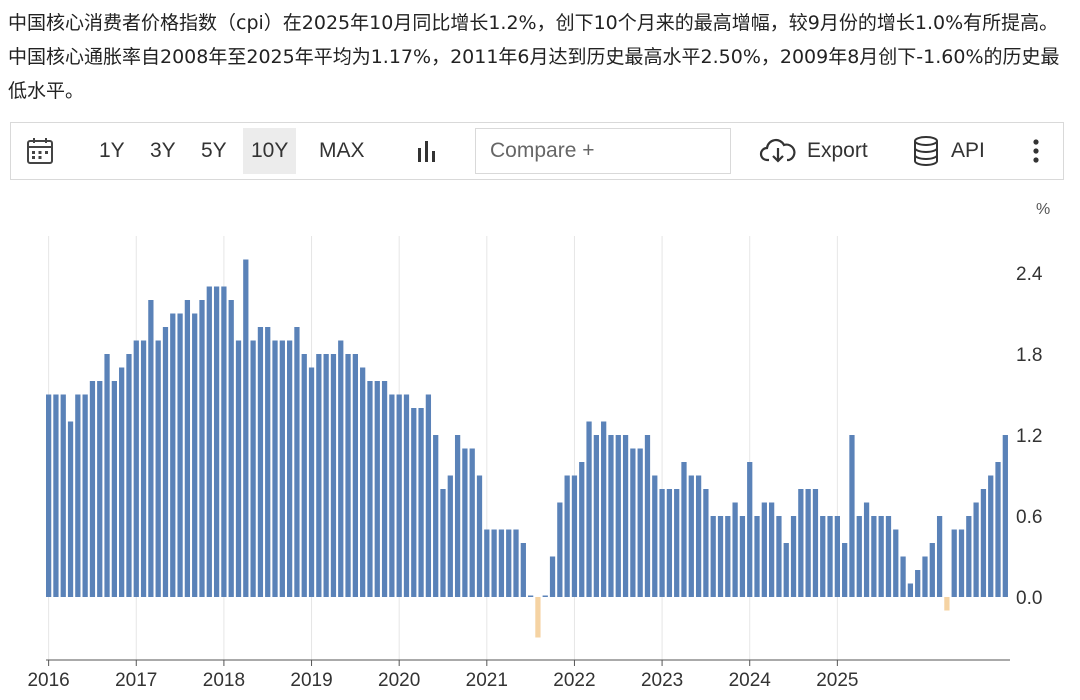 The width and height of the screenshot is (1080, 700). I want to click on export-button: Export, so click(813, 151).